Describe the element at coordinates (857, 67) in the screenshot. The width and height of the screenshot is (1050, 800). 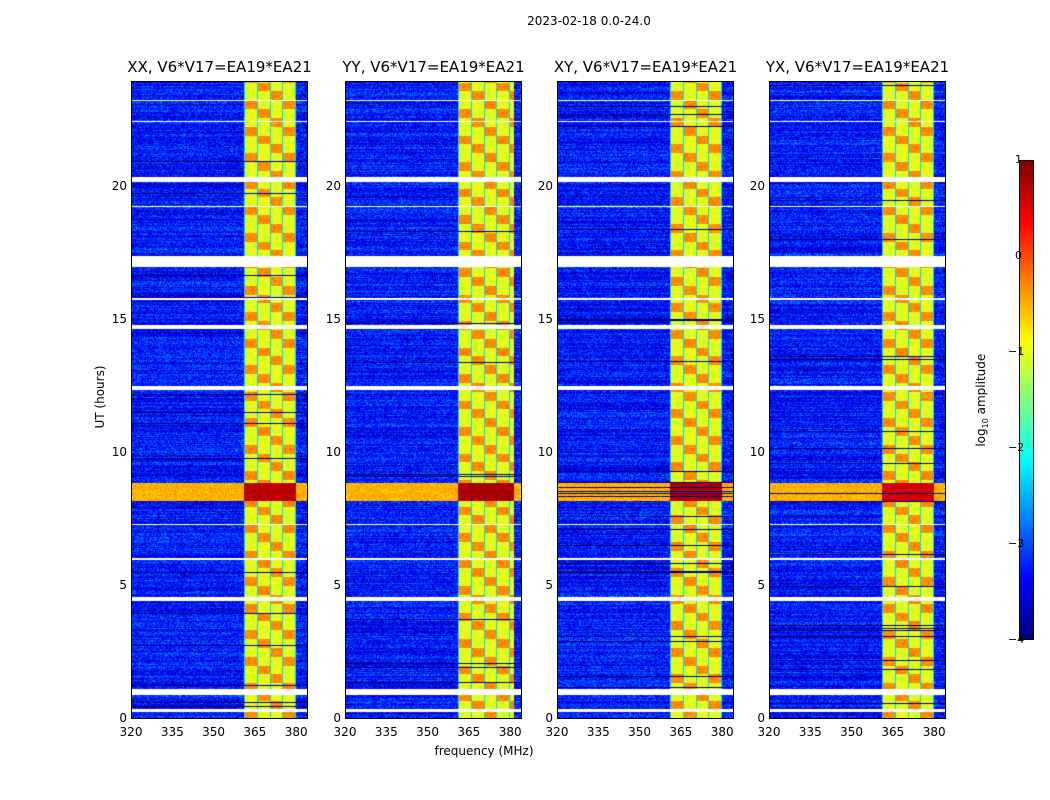
I see `panel-title: YX, V6*V17=EA19*EA21` at that location.